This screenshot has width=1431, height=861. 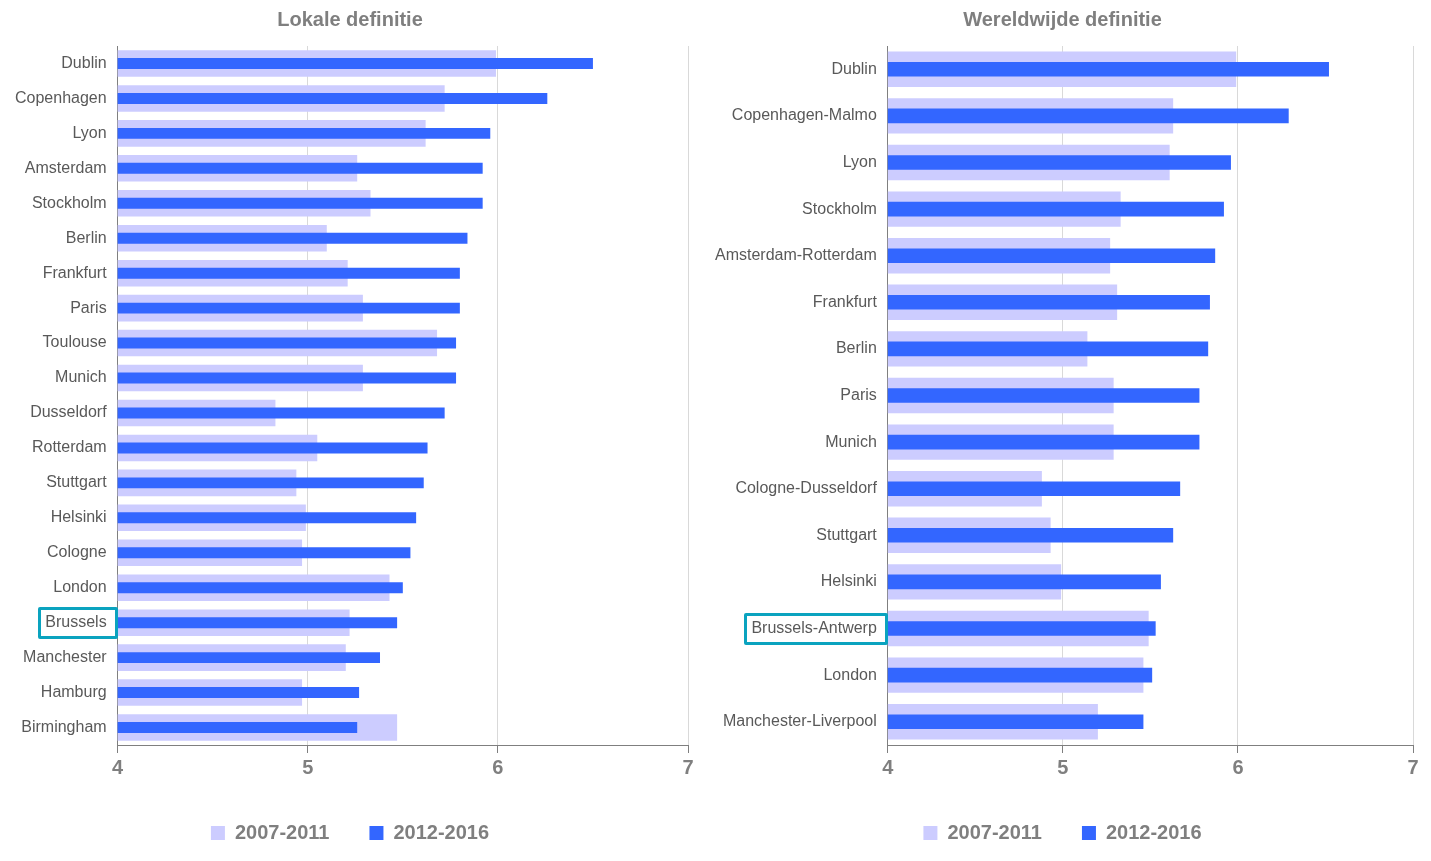 What do you see at coordinates (799, 721) in the screenshot?
I see `y-tick-label: Manchester-Liverpool` at bounding box center [799, 721].